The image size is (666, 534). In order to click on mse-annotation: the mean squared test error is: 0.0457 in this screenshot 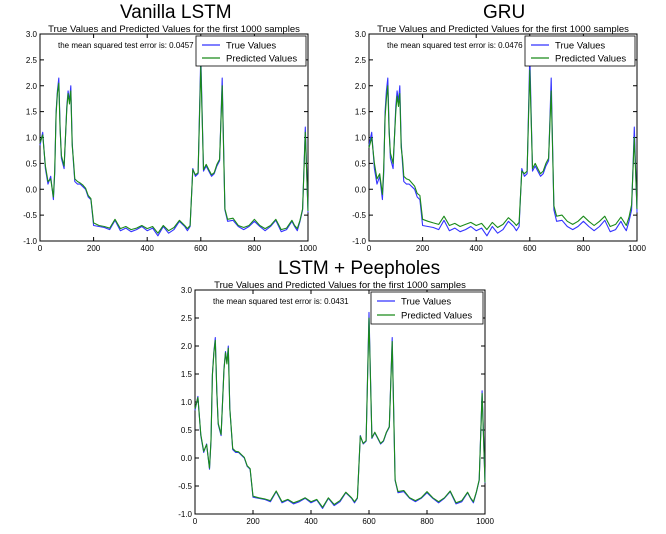, I will do `click(126, 45)`.